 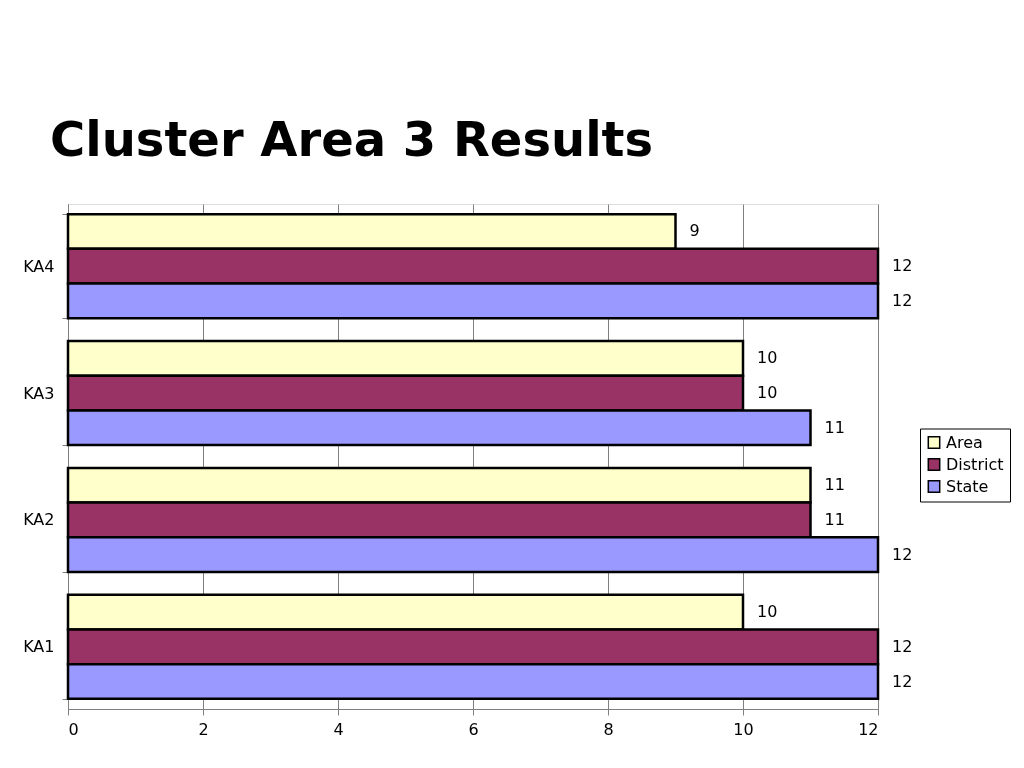 I want to click on x-tick-label: 2, so click(x=203, y=729).